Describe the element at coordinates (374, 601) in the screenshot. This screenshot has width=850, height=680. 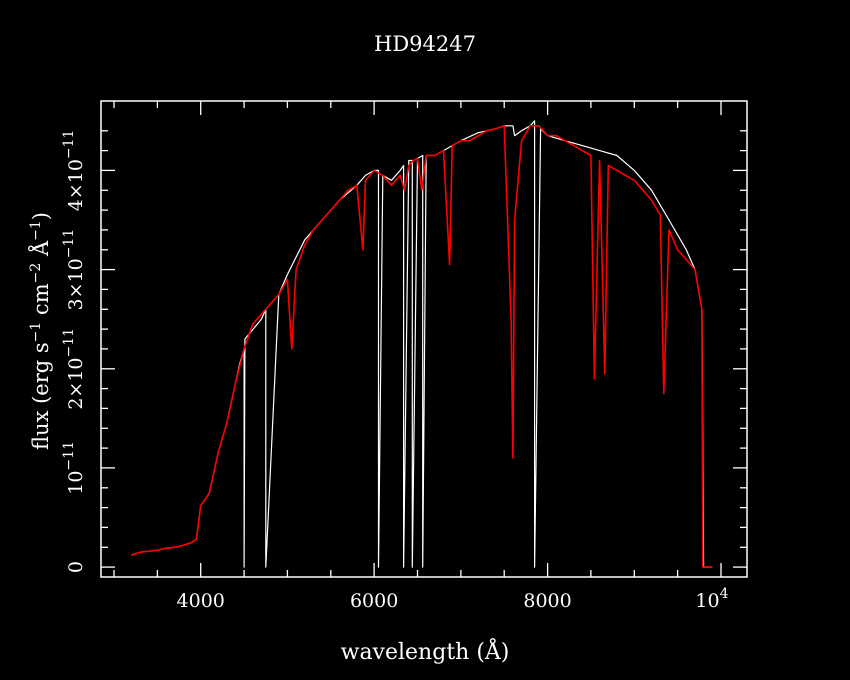
I see `x-tick-label: 6000` at that location.